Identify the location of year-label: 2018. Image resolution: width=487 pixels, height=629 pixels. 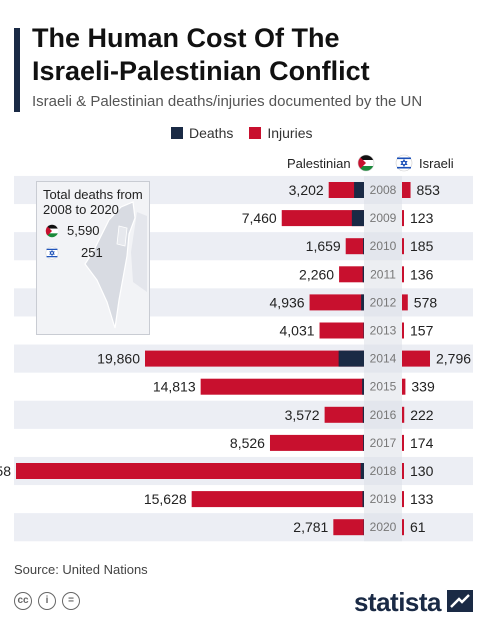
(383, 471).